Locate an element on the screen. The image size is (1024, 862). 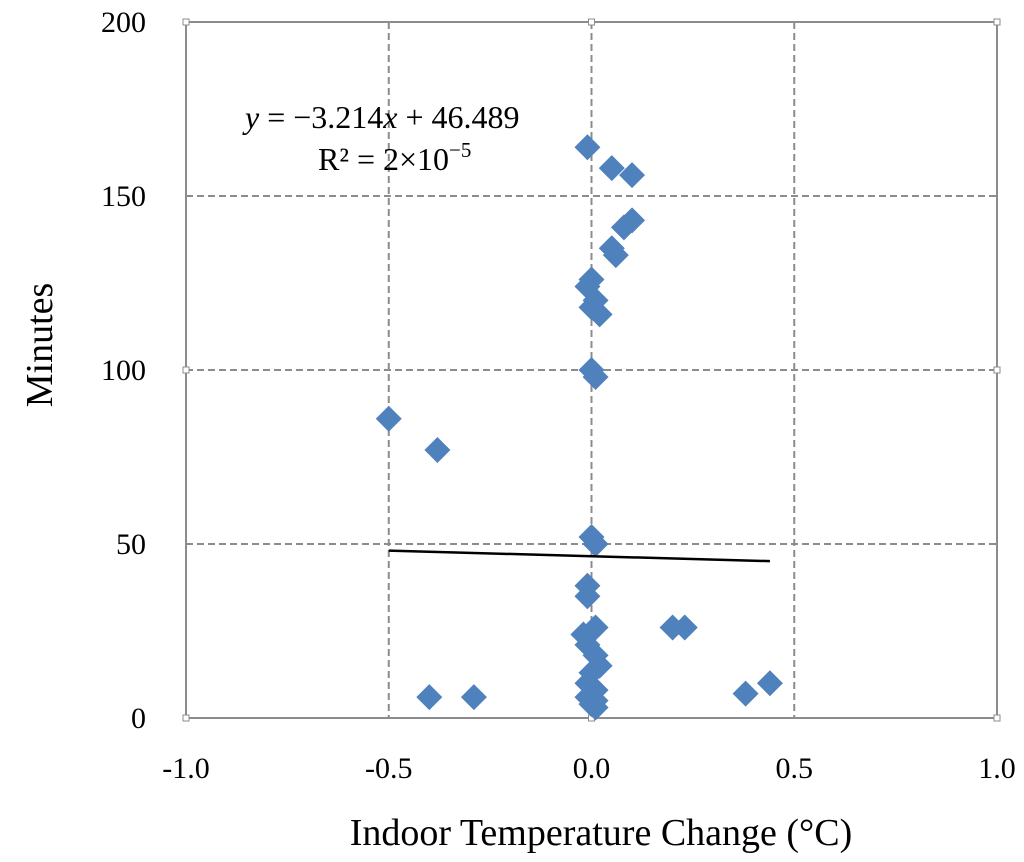
r-squared-label: R² = 2×10−5 is located at coordinates (394, 157).